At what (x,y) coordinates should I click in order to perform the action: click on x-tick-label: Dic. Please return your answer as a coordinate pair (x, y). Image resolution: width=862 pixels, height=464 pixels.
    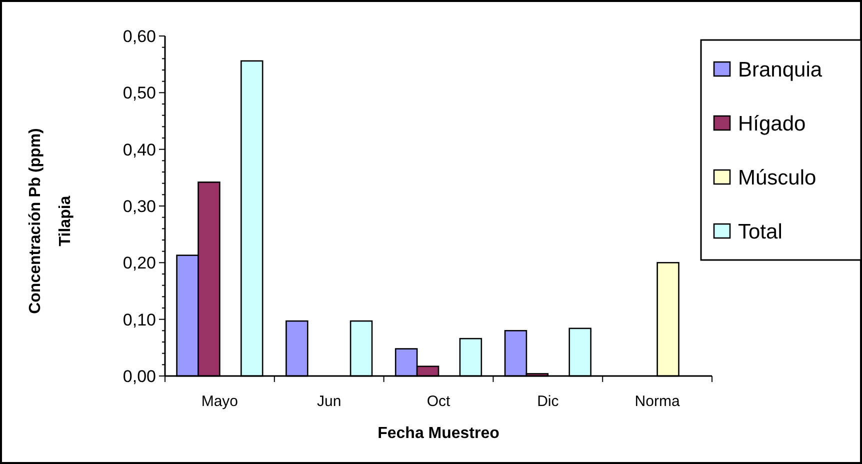
    Looking at the image, I should click on (548, 401).